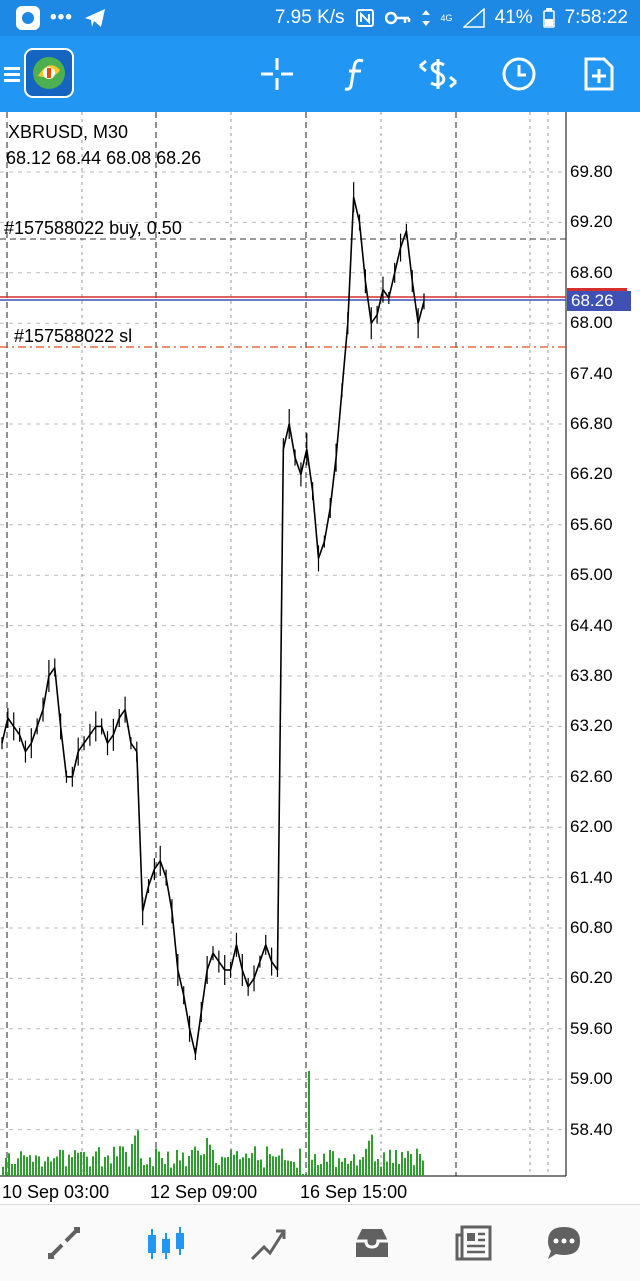  Describe the element at coordinates (320, 74) in the screenshot. I see `chart-toolbar` at that location.